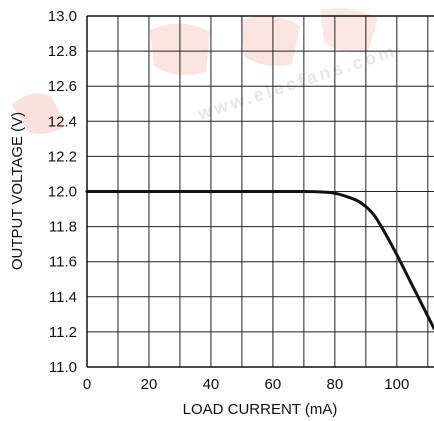 The width and height of the screenshot is (434, 421). What do you see at coordinates (17, 191) in the screenshot?
I see `y-axis-label: OUTPUT VOLTAGE (V)` at bounding box center [17, 191].